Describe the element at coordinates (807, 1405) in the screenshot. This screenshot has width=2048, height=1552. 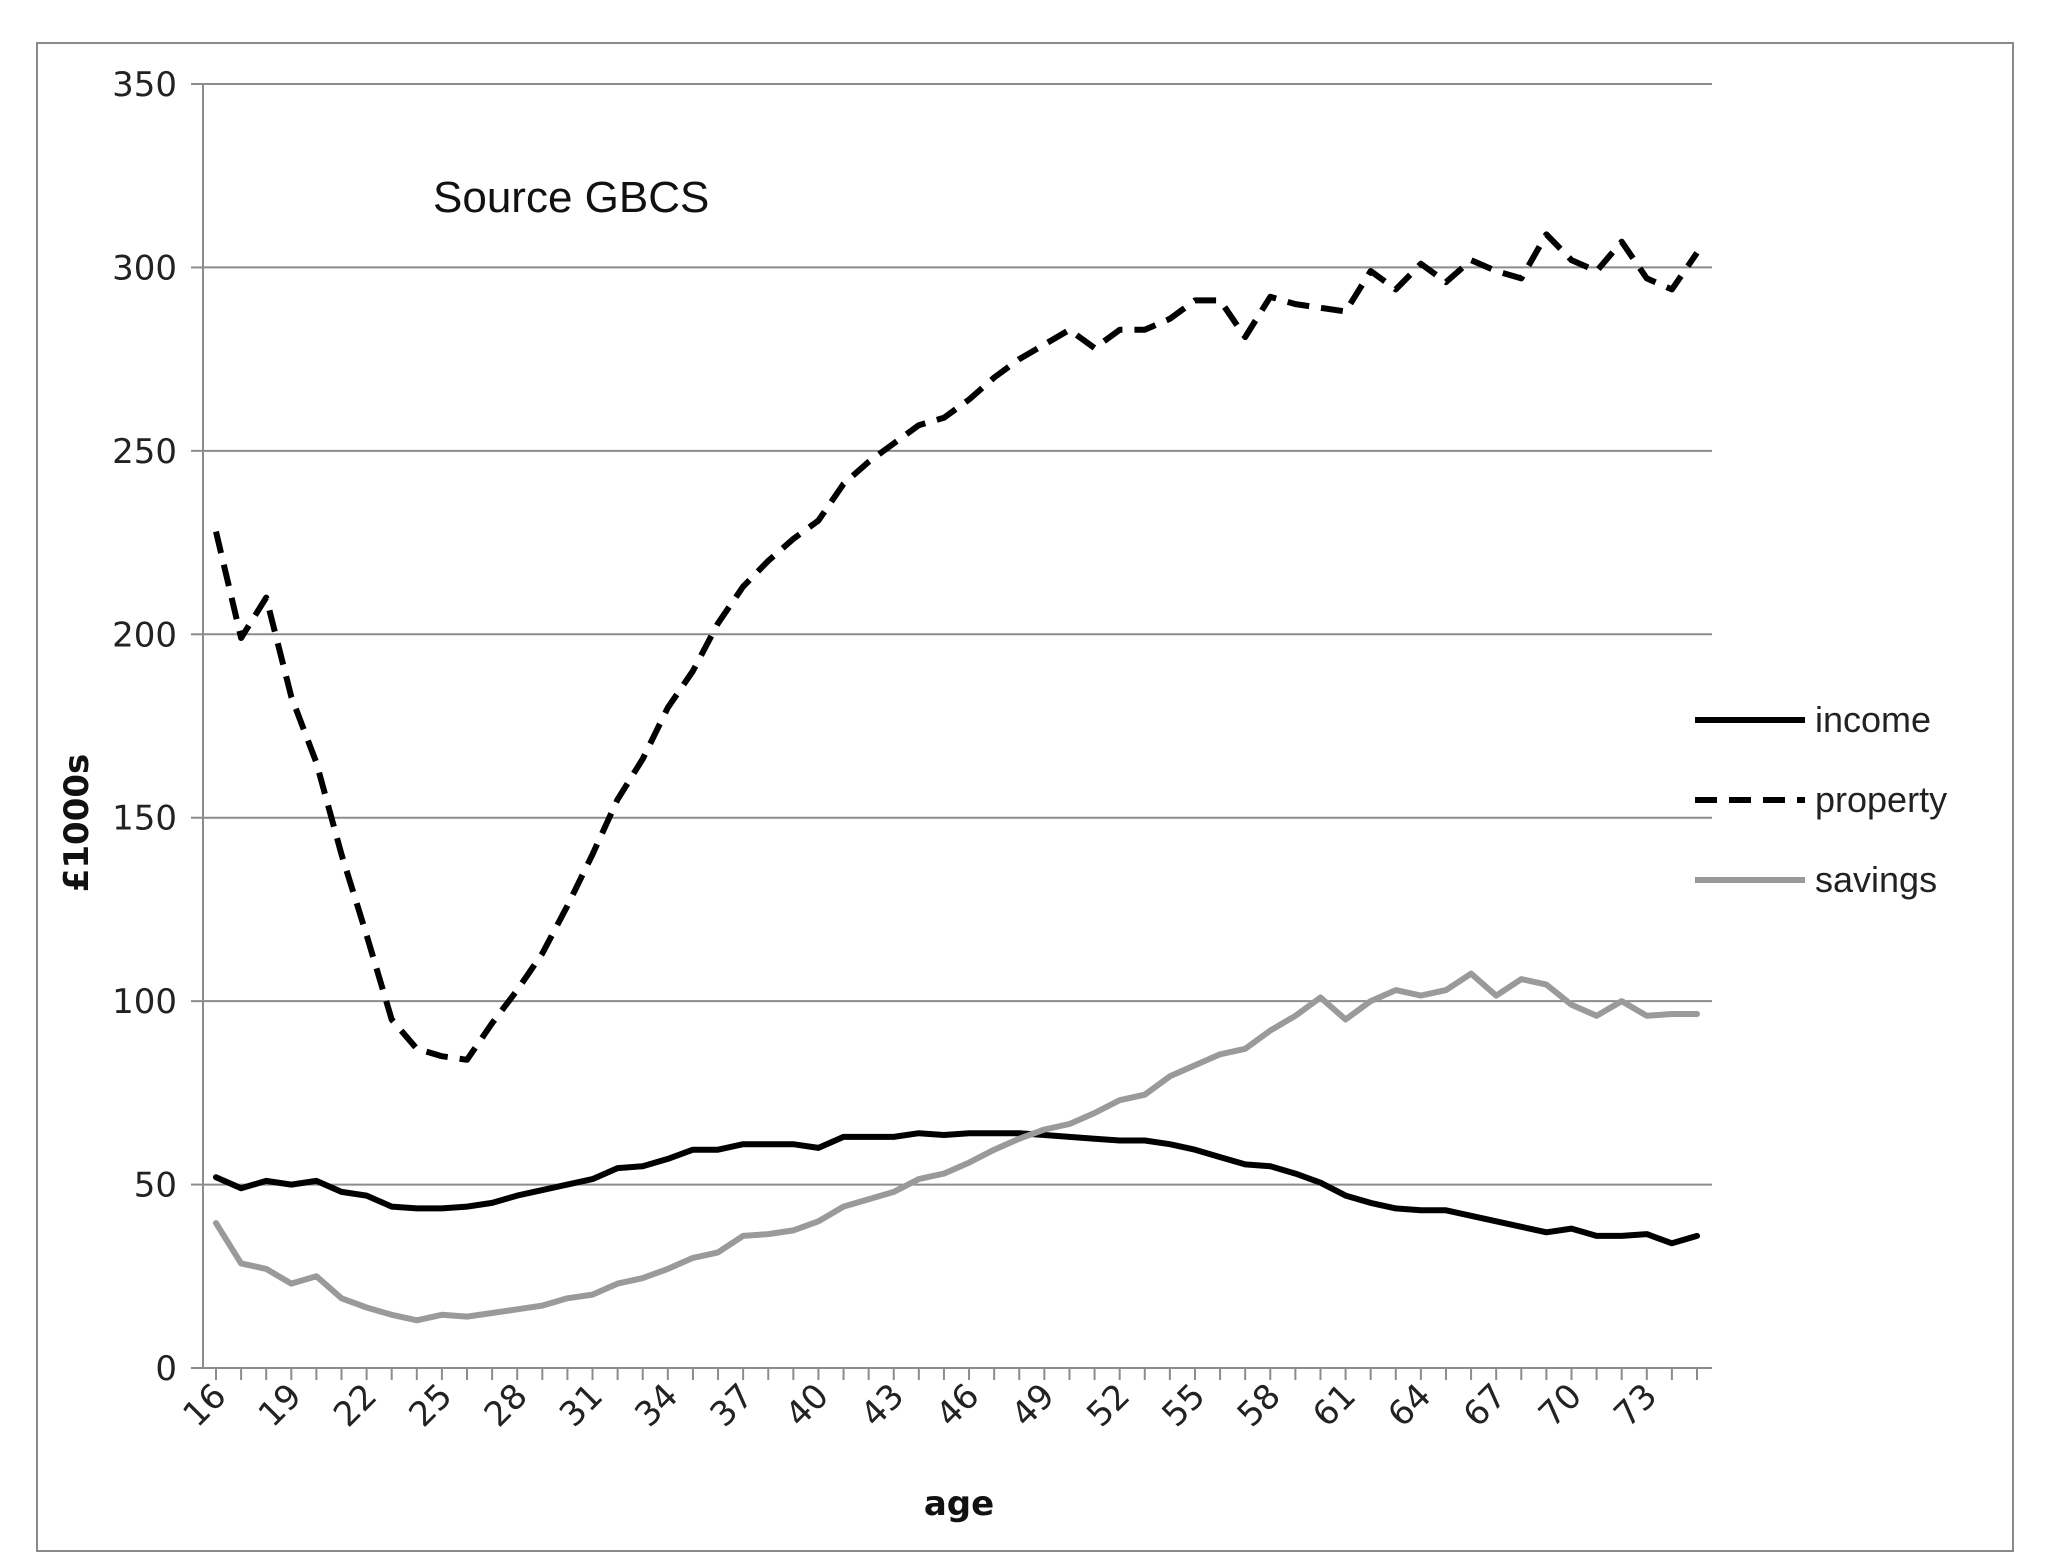
I see `x-tick-label: 40` at that location.